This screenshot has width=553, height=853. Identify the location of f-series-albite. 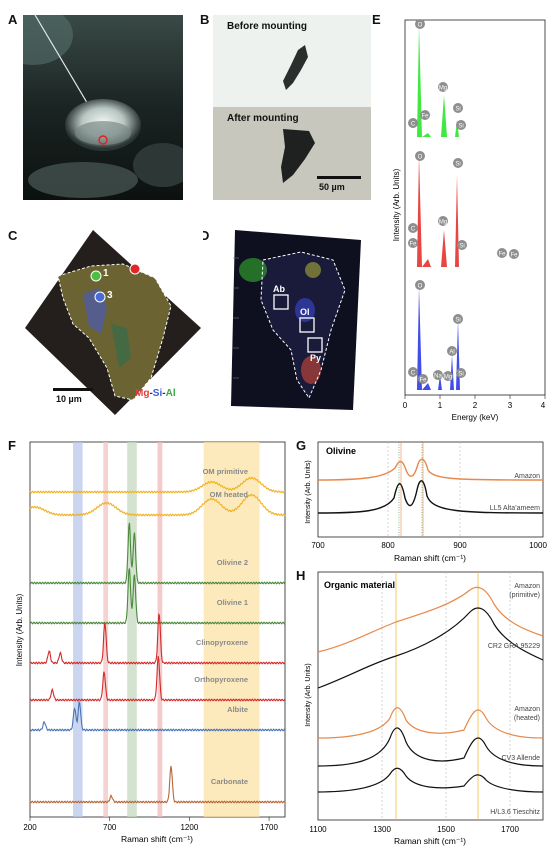
(157, 716).